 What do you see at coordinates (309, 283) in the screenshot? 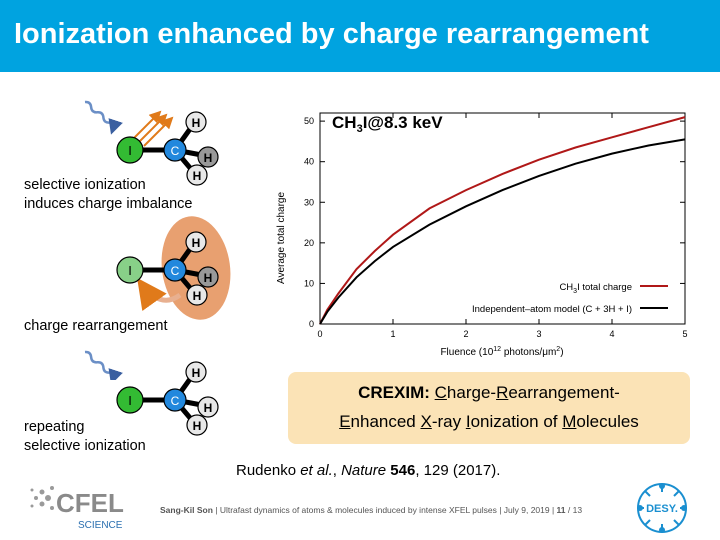
I see `y-tick-label: 10` at bounding box center [309, 283].